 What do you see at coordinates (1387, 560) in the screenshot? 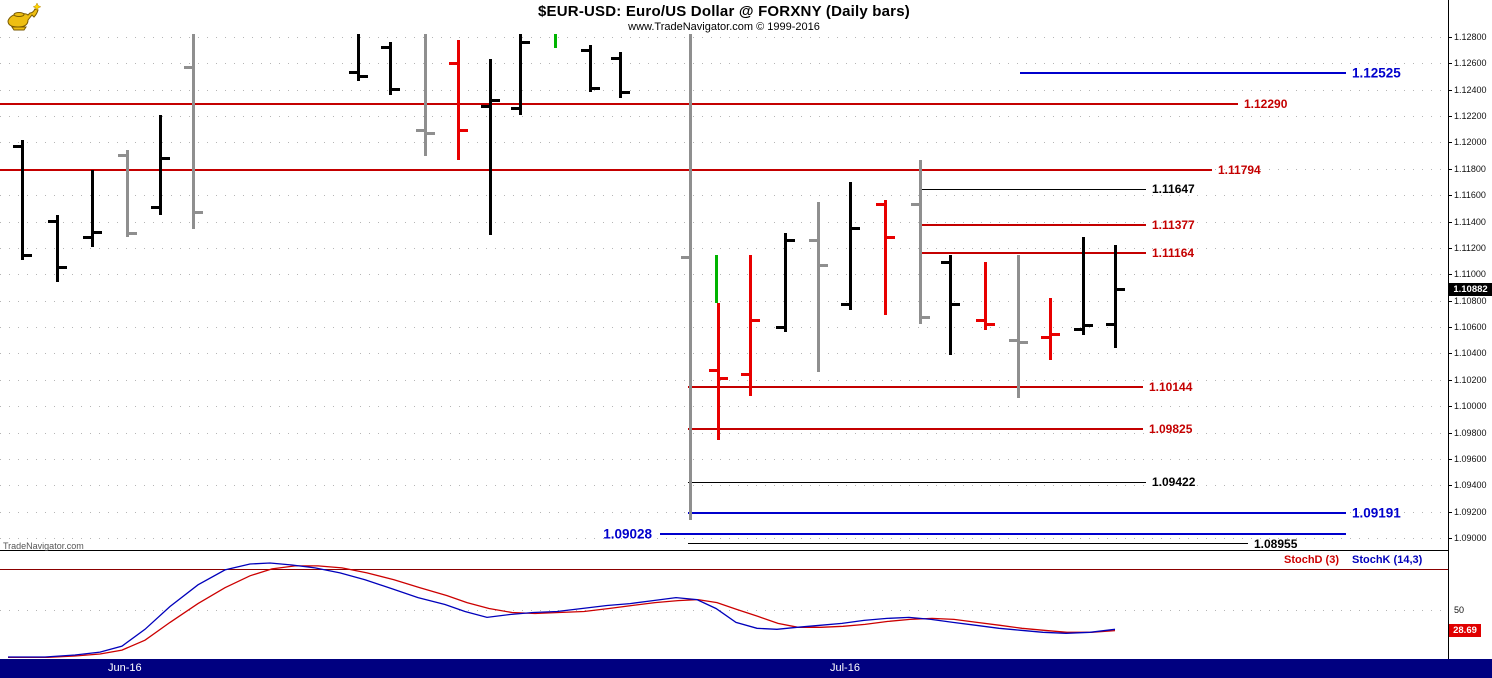
I see `stoch-k-legend: StochK (14,3)` at bounding box center [1387, 560].